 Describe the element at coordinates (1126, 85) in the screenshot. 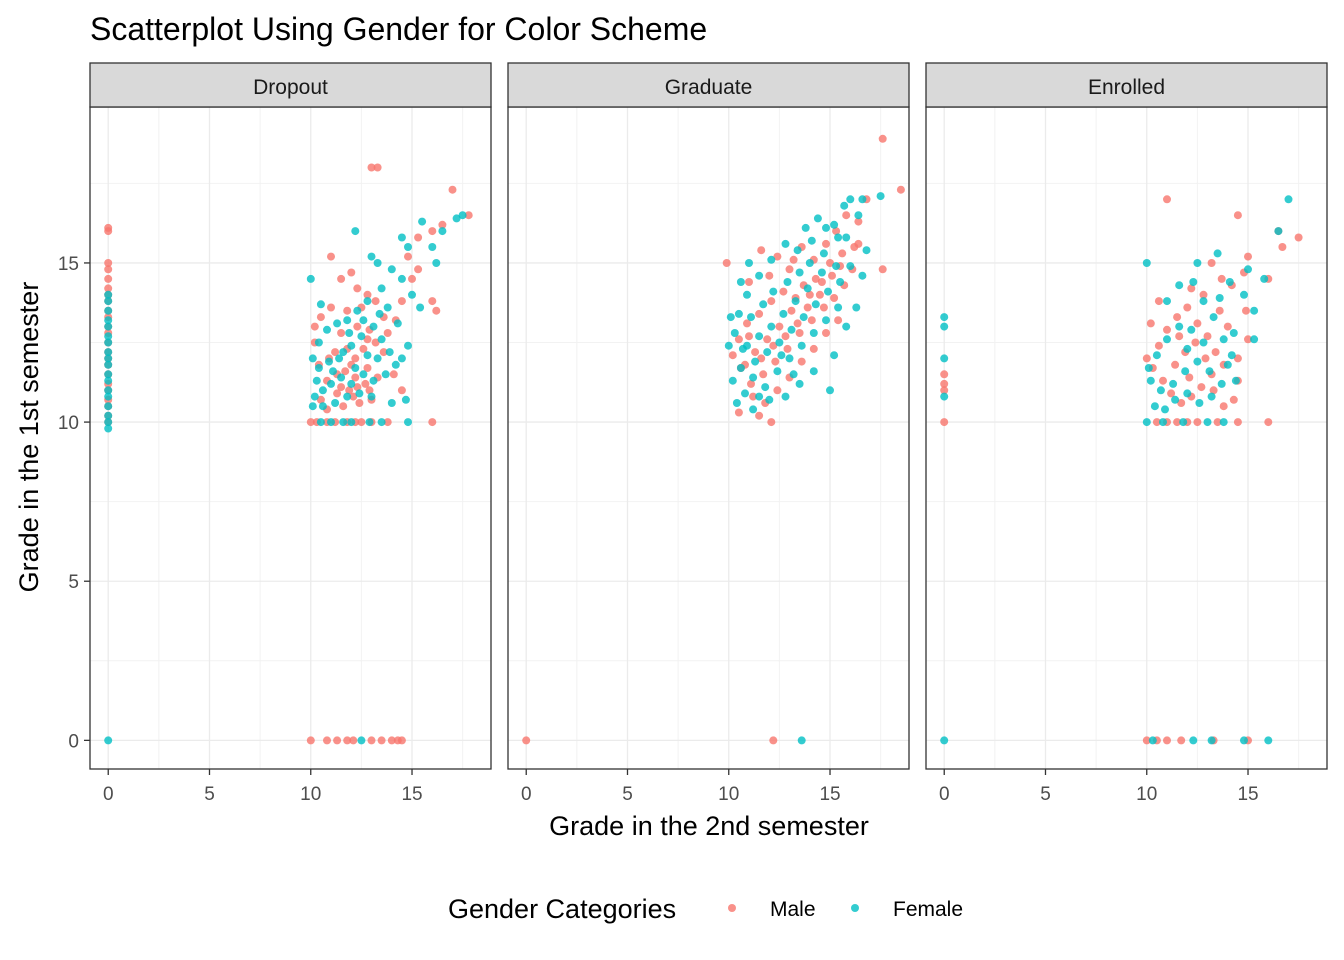

I see `facet-strip` at that location.